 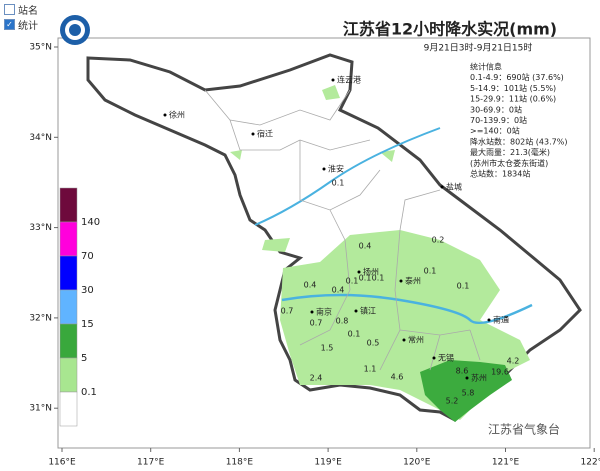 What do you see at coordinates (240, 463) in the screenshot?
I see `lon-label: 118°E` at bounding box center [240, 463].